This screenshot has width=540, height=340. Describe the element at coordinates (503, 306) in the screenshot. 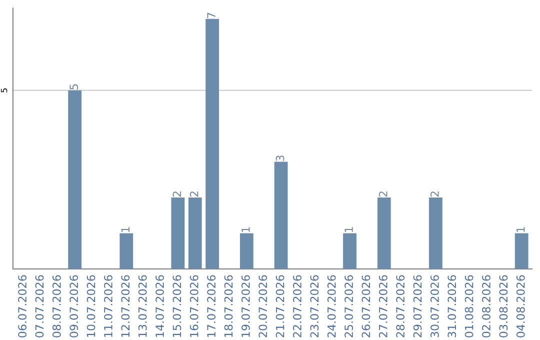

I see `x-tick-label: 03.08.2026` at that location.